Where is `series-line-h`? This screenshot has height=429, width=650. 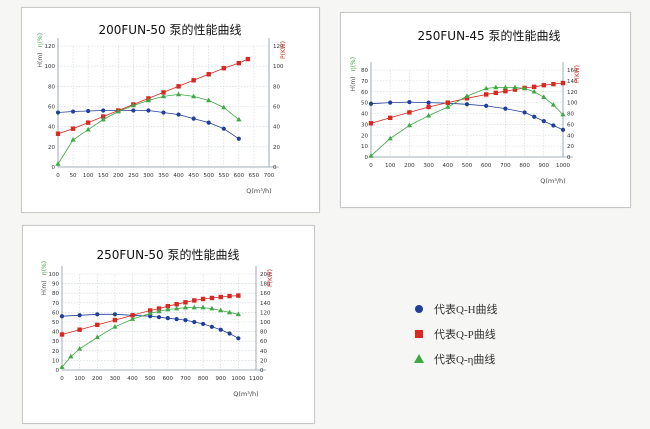
series-line-h is located at coordinates (150, 326).